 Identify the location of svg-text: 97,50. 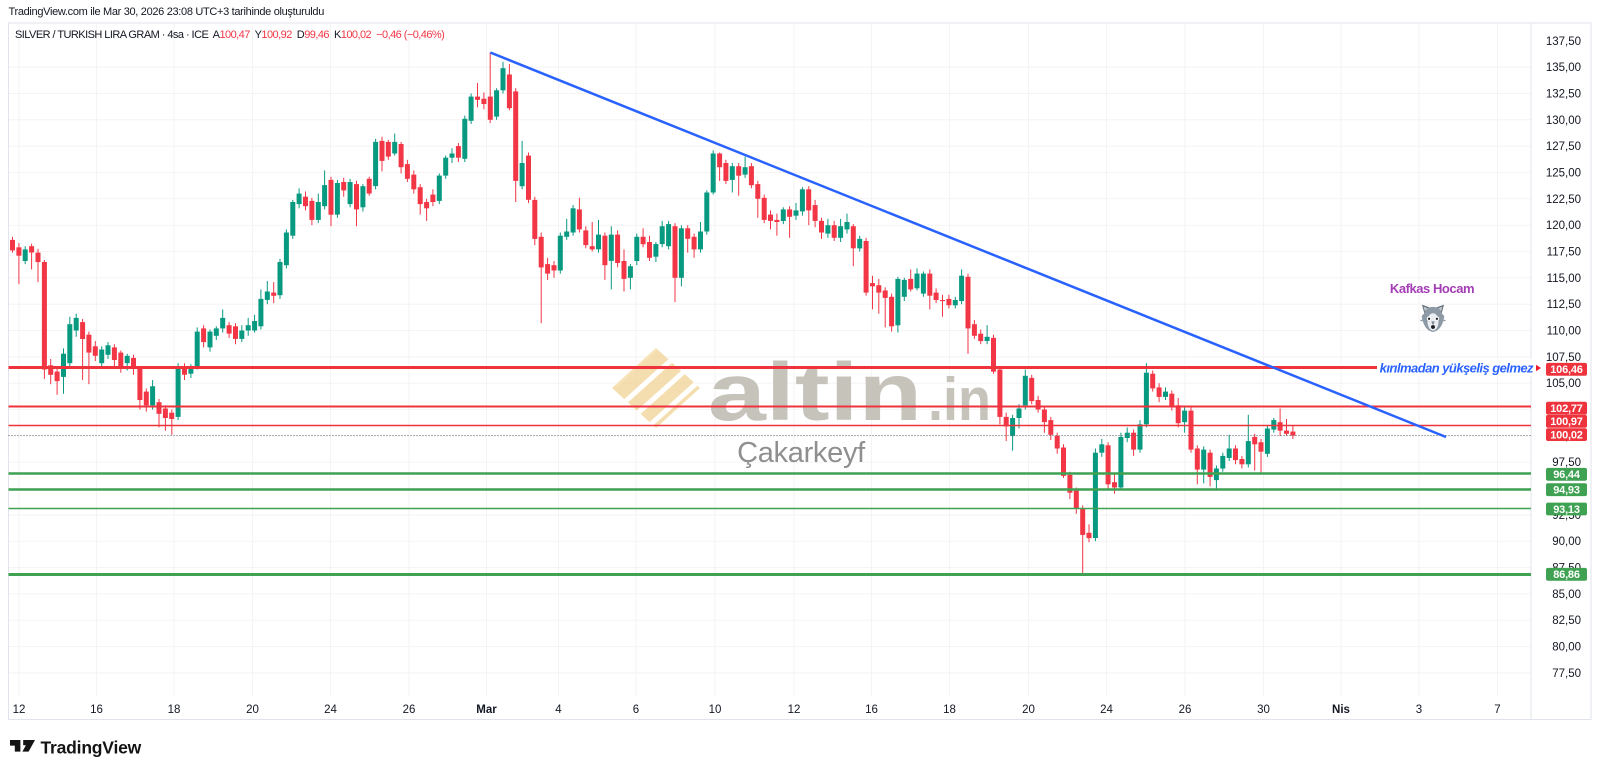
(1566, 463).